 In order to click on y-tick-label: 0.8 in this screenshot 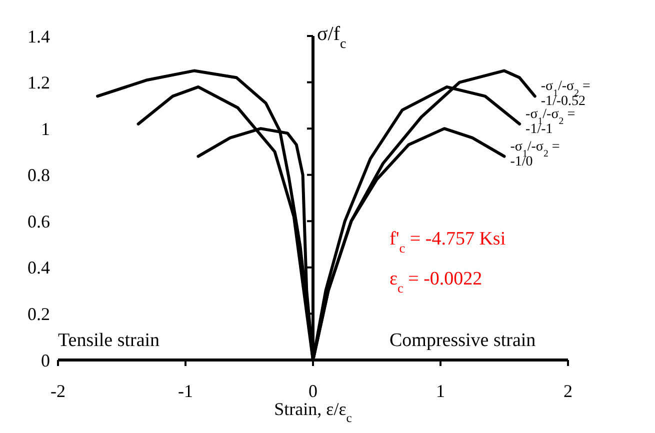, I will do `click(39, 175)`.